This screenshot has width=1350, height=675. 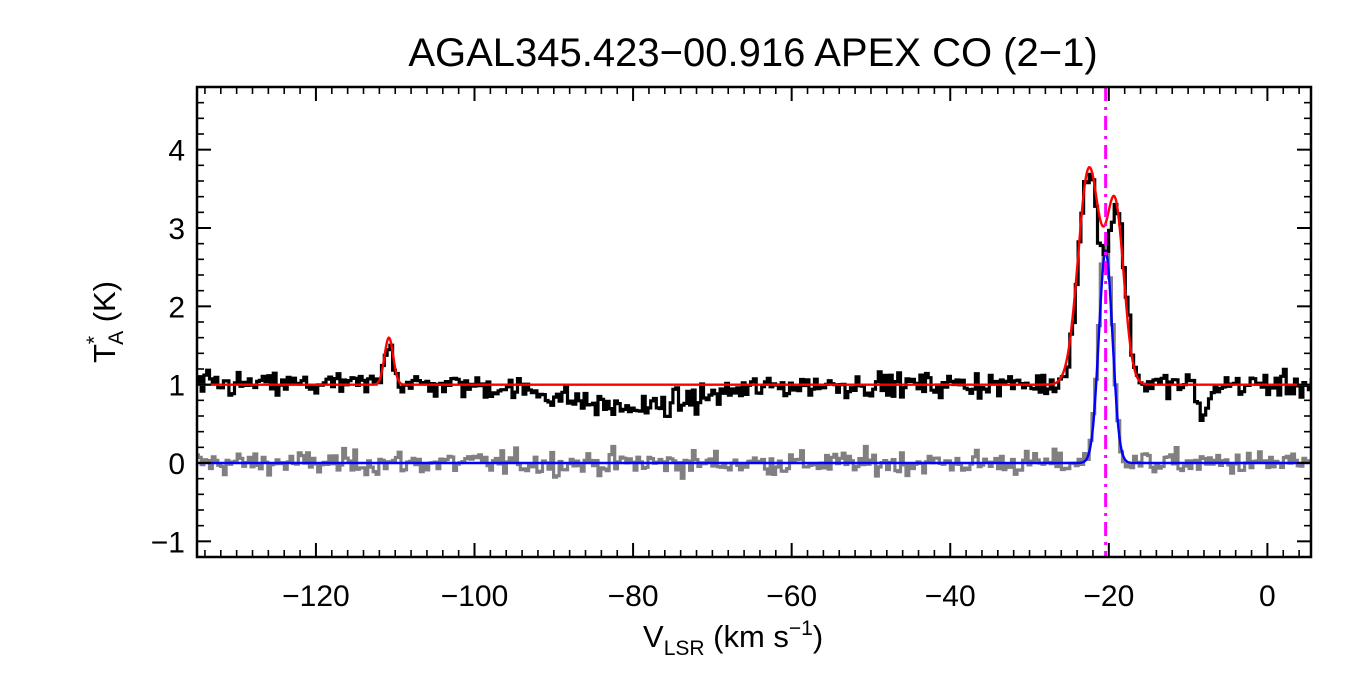 I want to click on x-axis-label-sup: −1, so click(x=801, y=628).